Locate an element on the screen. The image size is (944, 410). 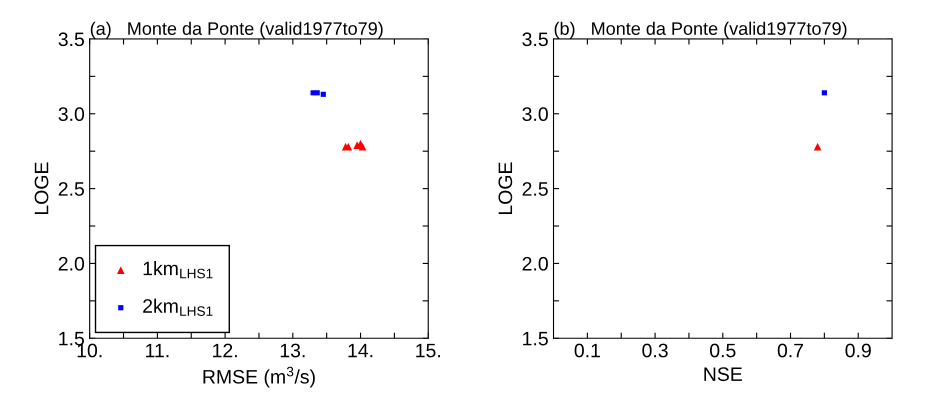
x-tick-label: 0.5 is located at coordinates (723, 351).